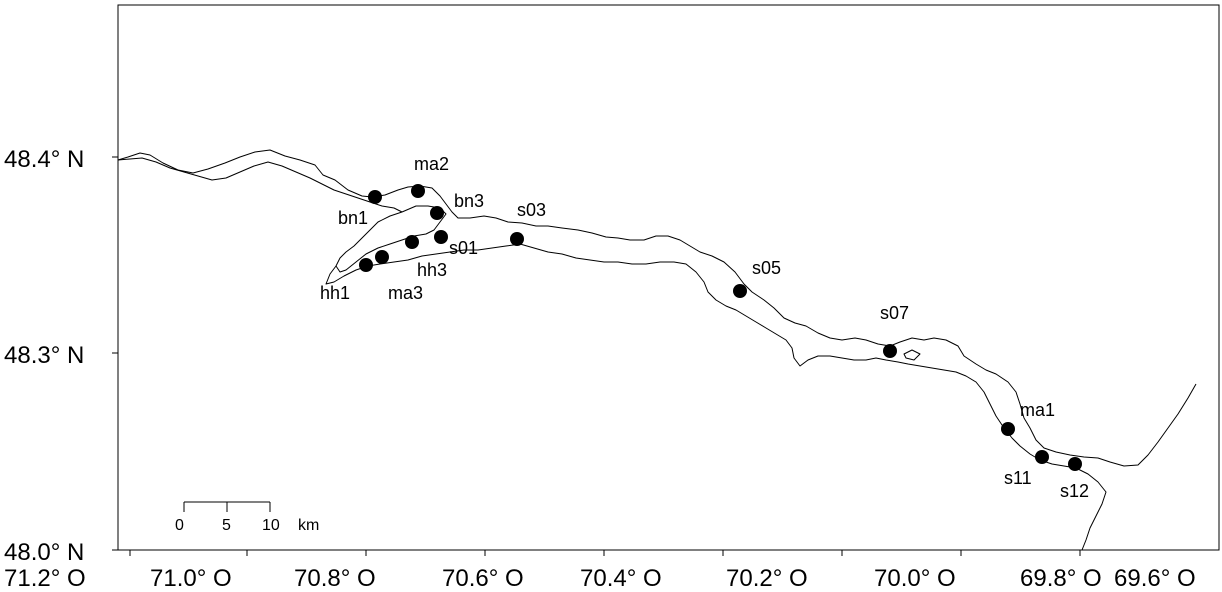 Image resolution: width=1222 pixels, height=592 pixels. What do you see at coordinates (44, 552) in the screenshot?
I see `y-tick-label: 48.0° N` at bounding box center [44, 552].